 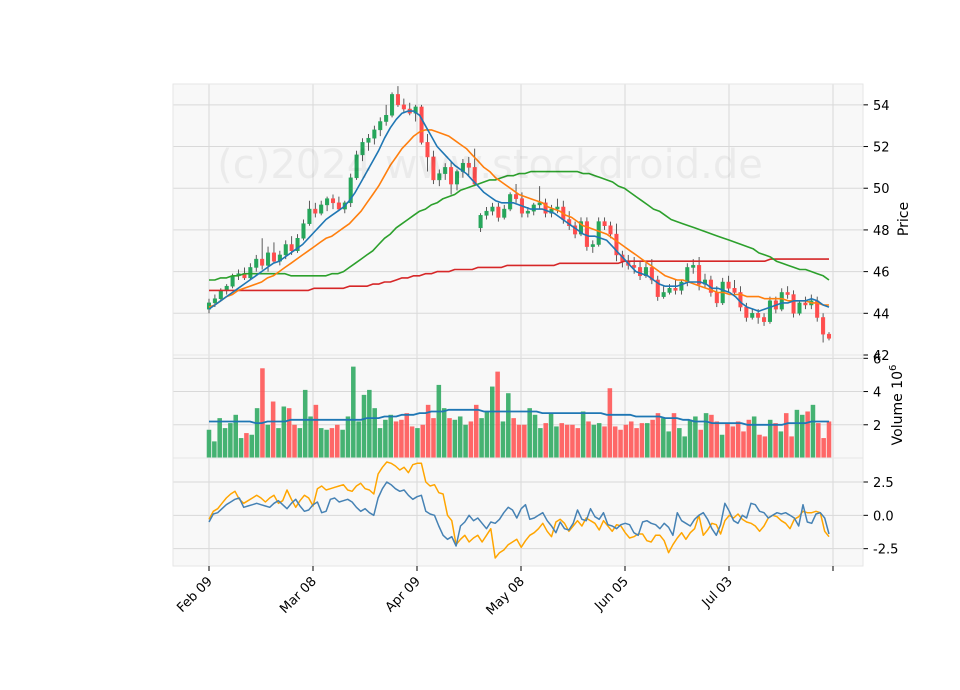 What do you see at coordinates (298, 595) in the screenshot?
I see `x-tick-label: Mar 08` at bounding box center [298, 595].